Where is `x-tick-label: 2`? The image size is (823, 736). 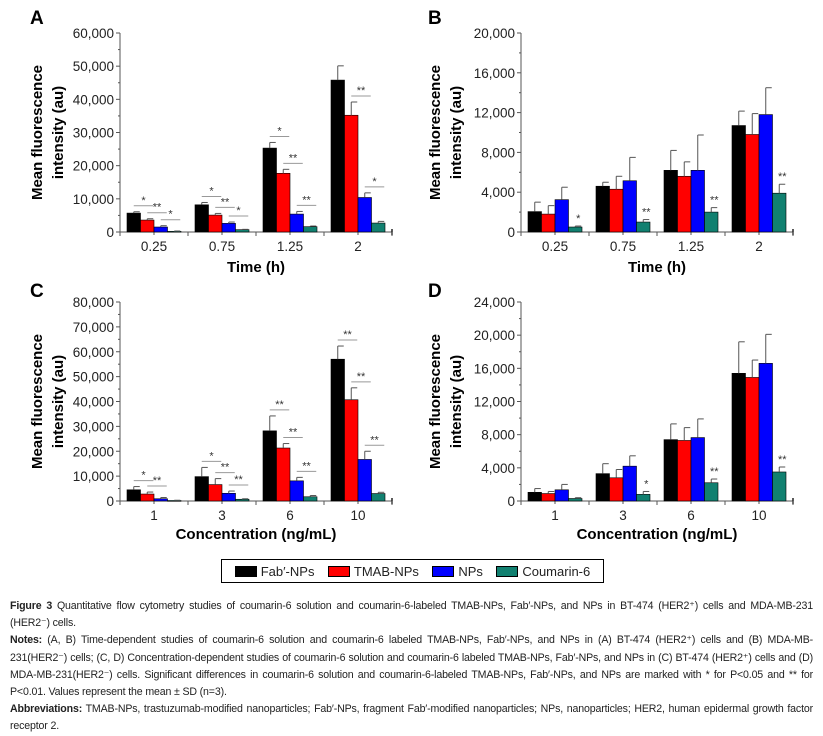
x-tick-label: 2 is located at coordinates (358, 246).